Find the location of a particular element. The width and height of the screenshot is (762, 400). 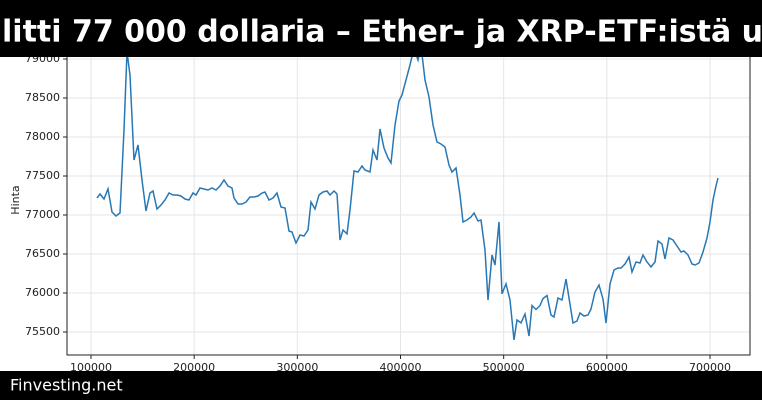

x-tick-label: 400000 is located at coordinates (401, 367).